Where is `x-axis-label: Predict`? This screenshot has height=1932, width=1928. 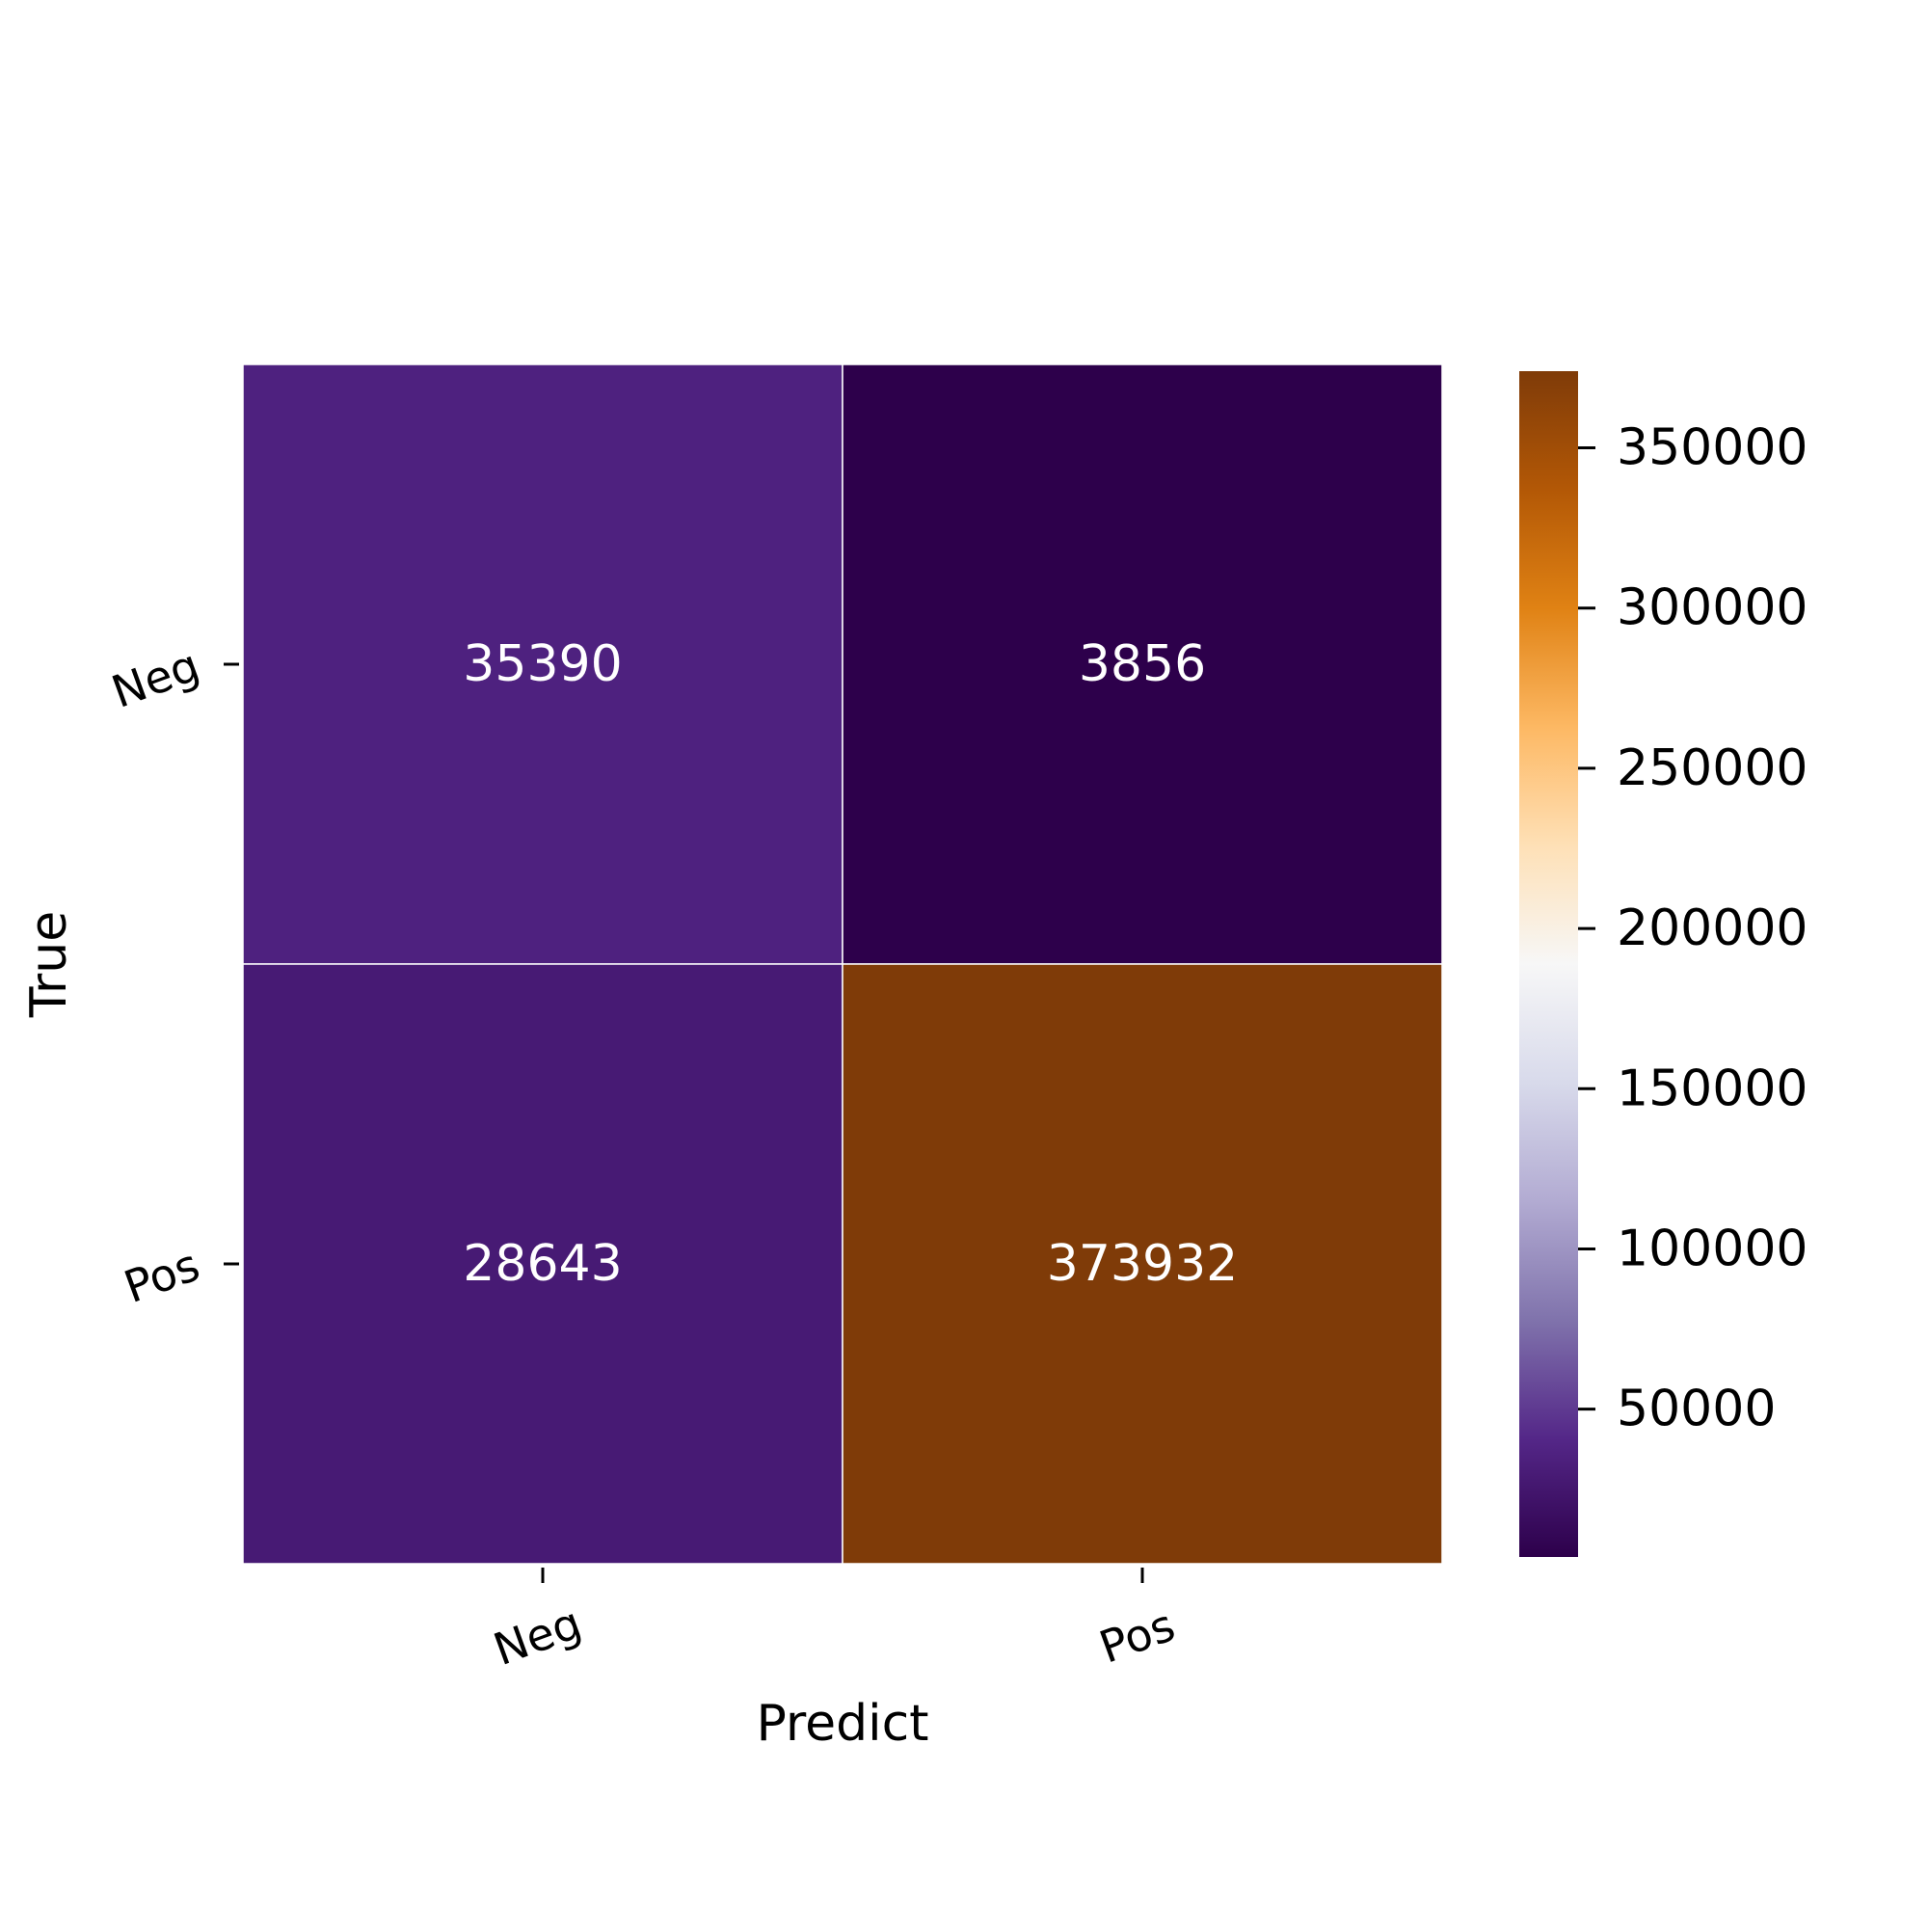
x-axis-label: Predict is located at coordinates (842, 1724).